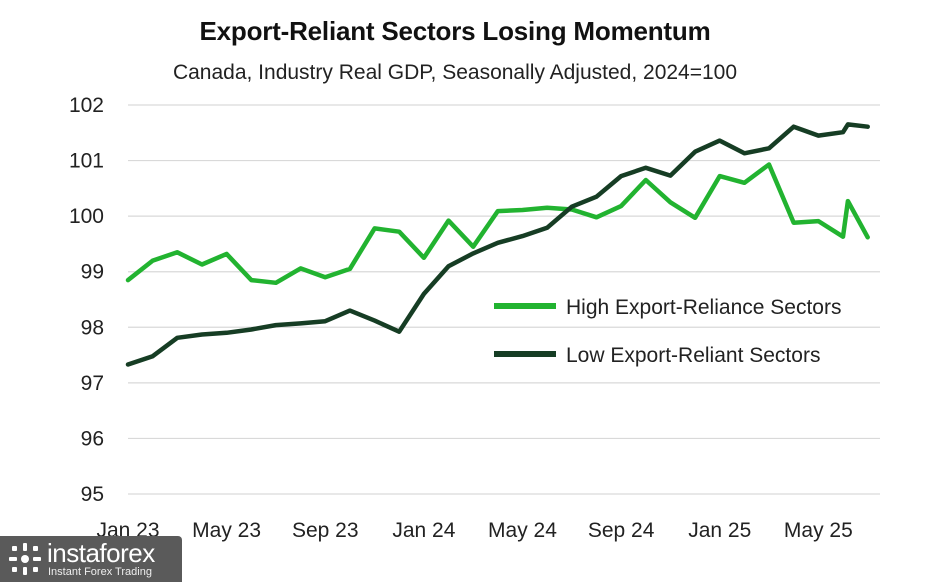  Describe the element at coordinates (455, 31) in the screenshot. I see `chart-title: Export-Reliant Sectors Losing Momentum` at that location.